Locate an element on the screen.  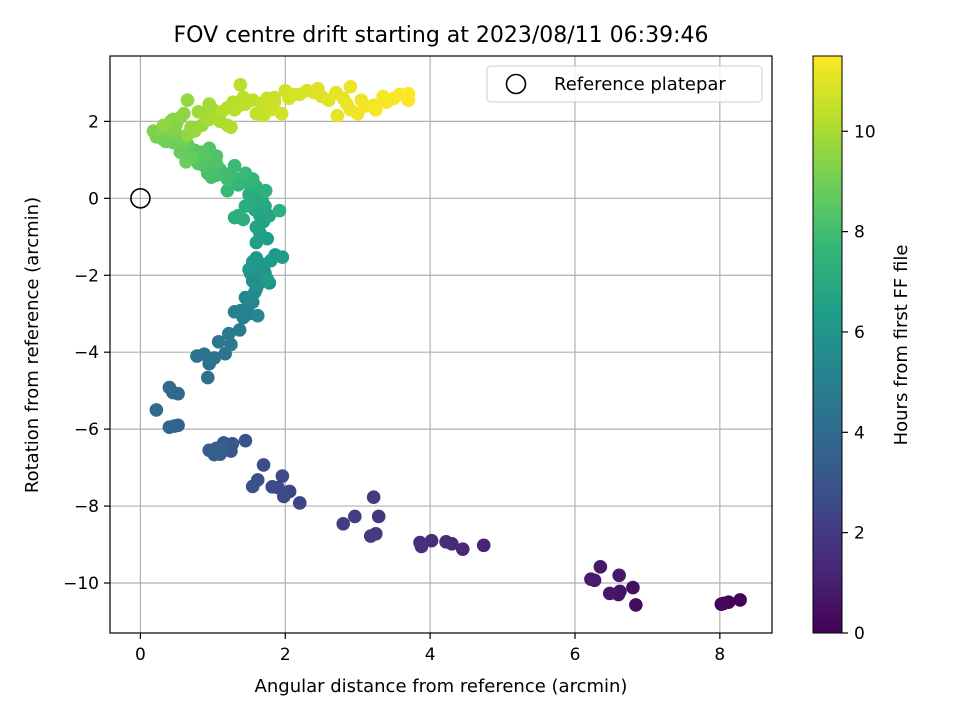
x-tick-label: 0 is located at coordinates (140, 655).